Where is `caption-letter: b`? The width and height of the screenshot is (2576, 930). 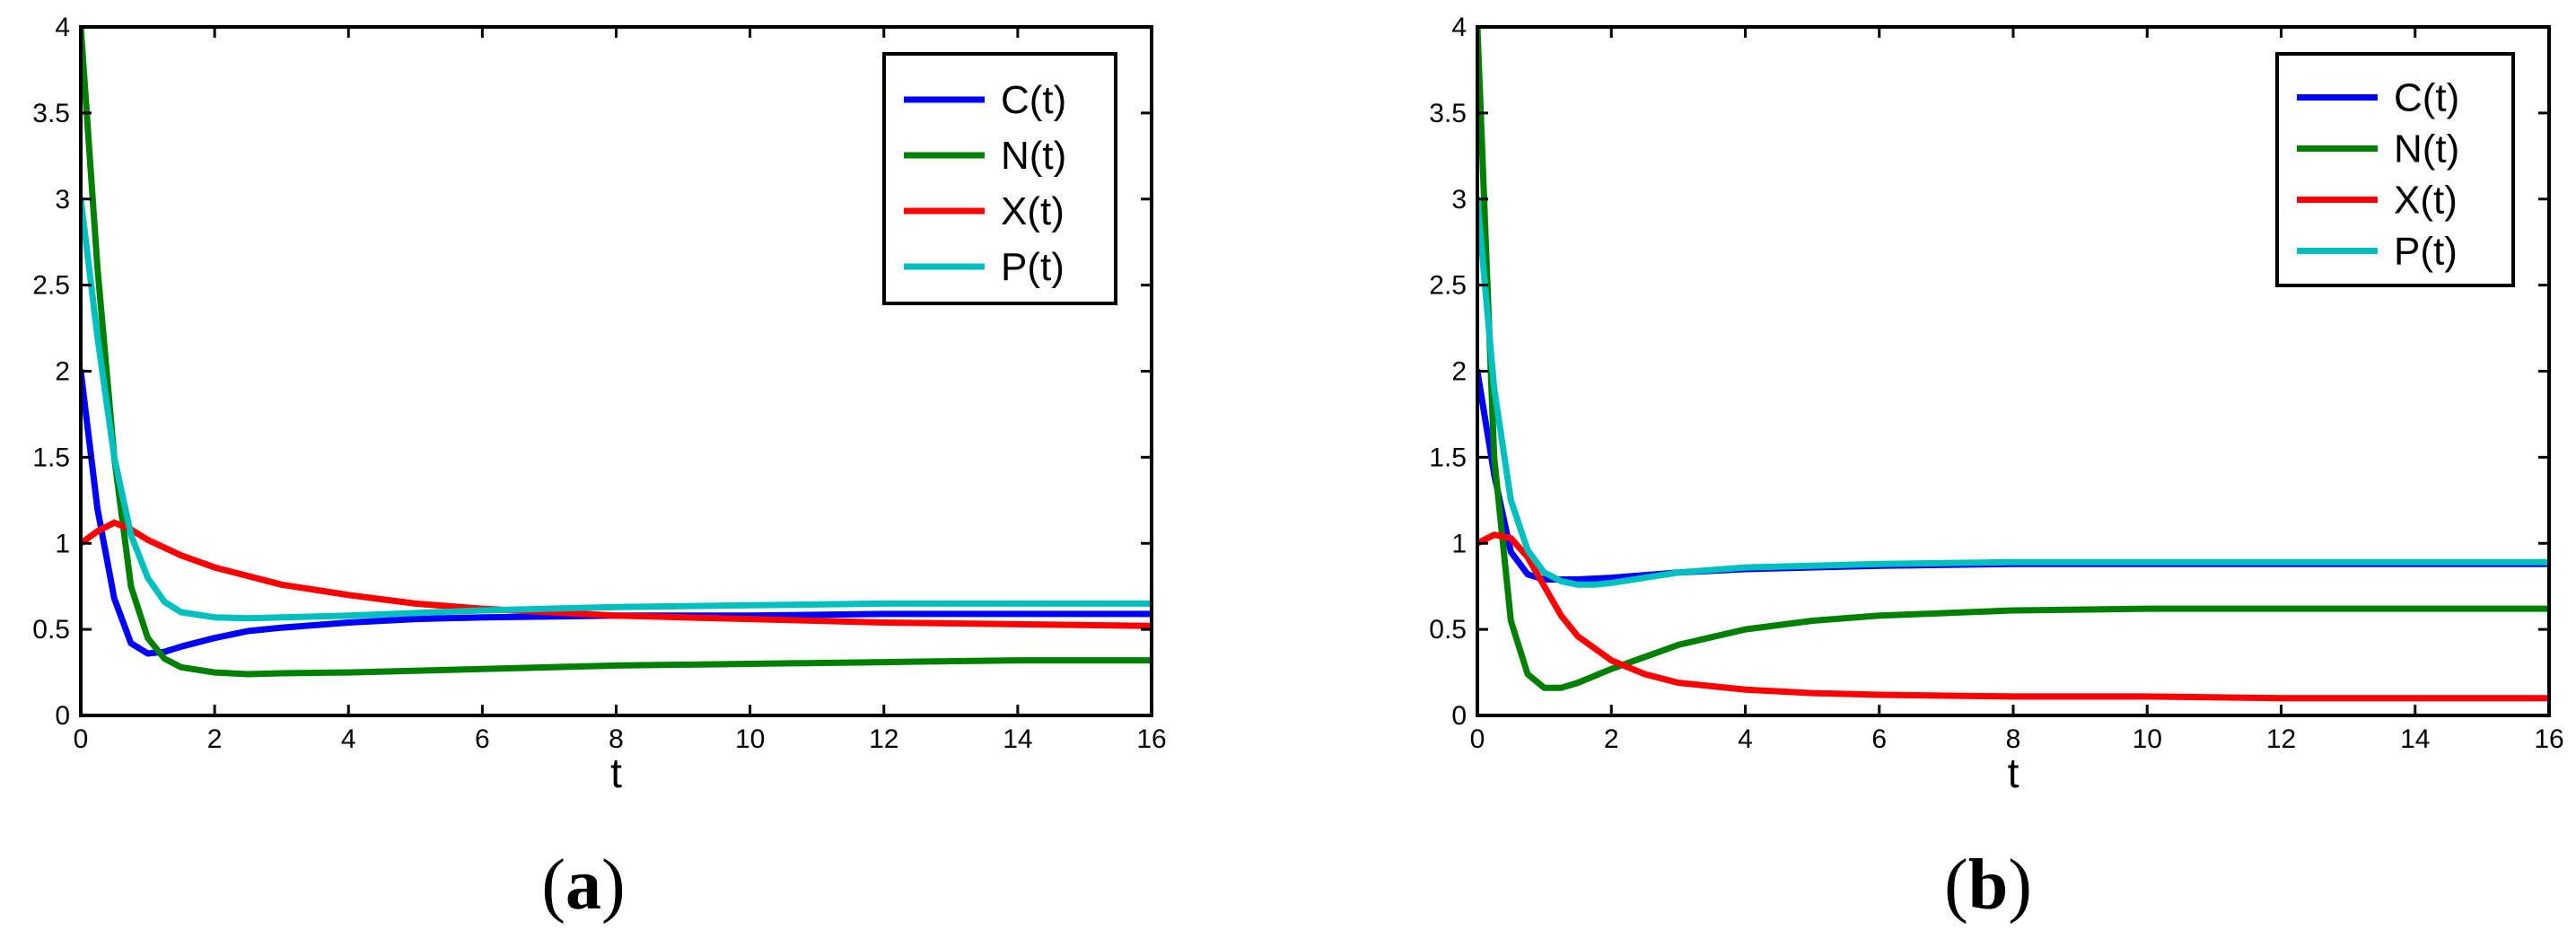 caption-letter: b is located at coordinates (1989, 885).